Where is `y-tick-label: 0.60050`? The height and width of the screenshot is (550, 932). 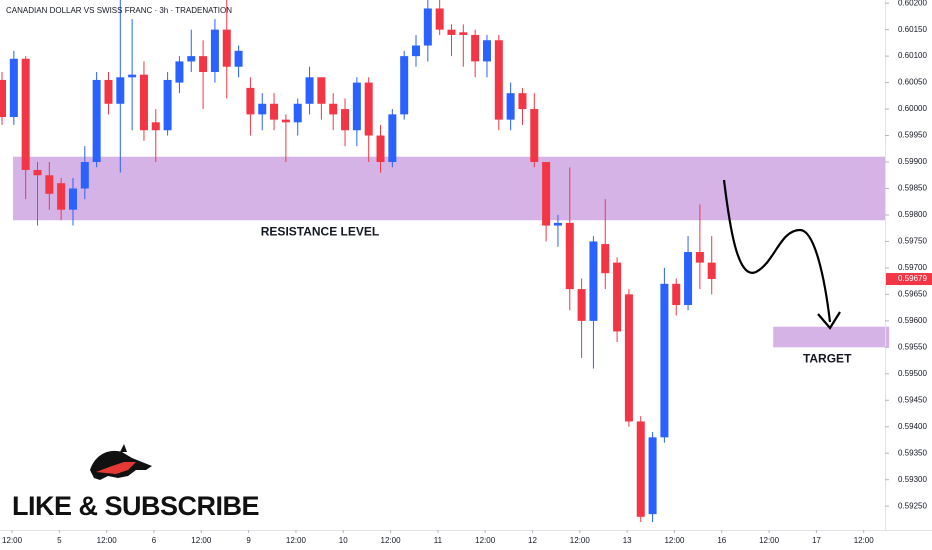 y-tick-label: 0.60050 is located at coordinates (912, 82).